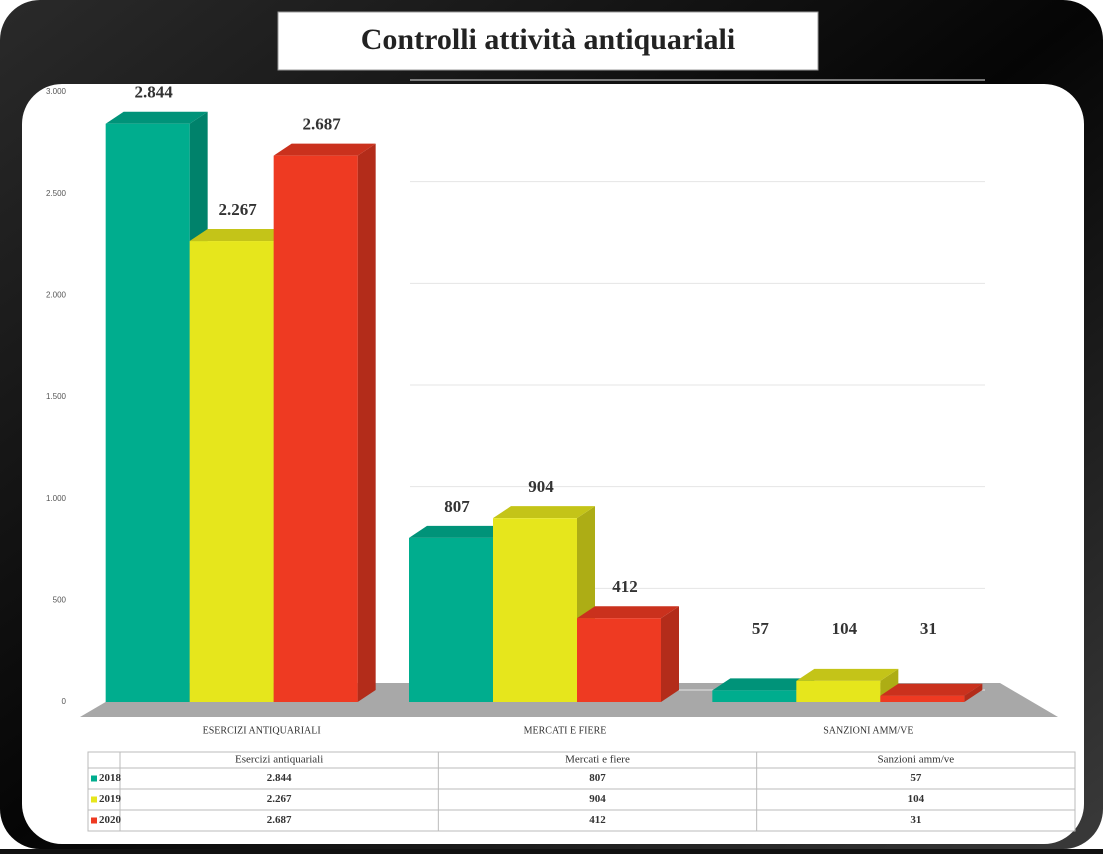 Image resolution: width=1103 pixels, height=854 pixels. I want to click on legend-label: 2019, so click(110, 799).